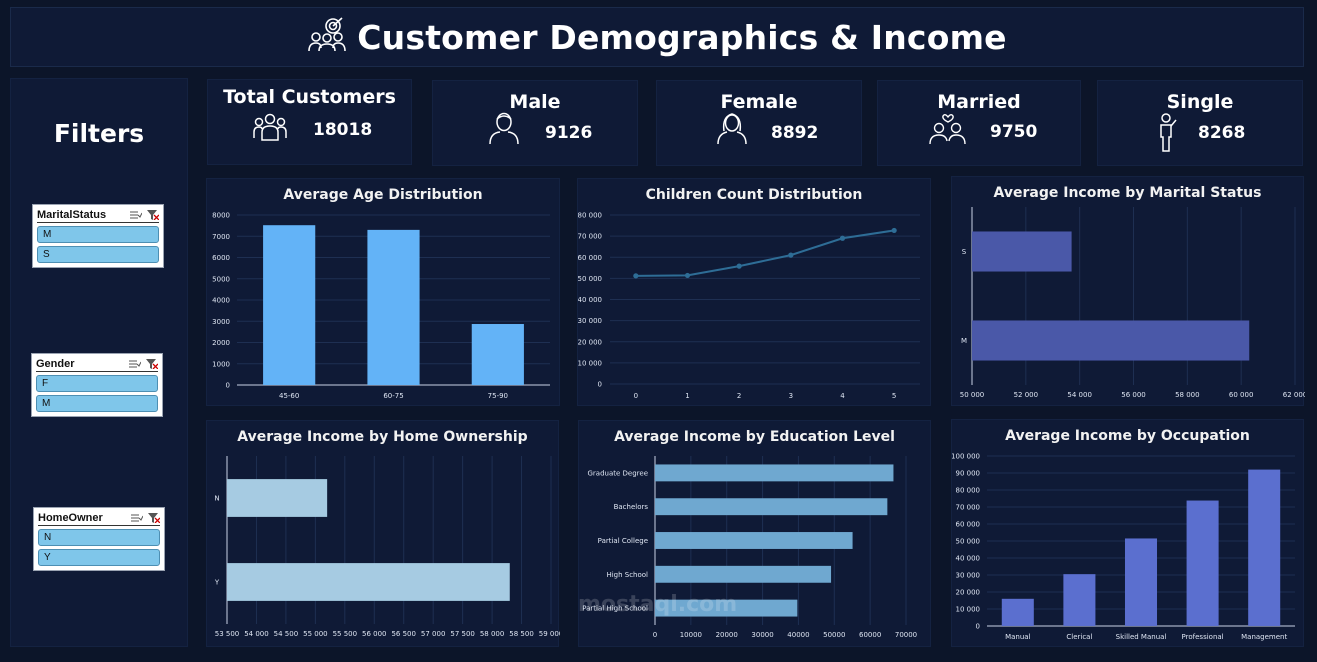 The width and height of the screenshot is (1317, 662). I want to click on kpi-male: Male 9126, so click(535, 123).